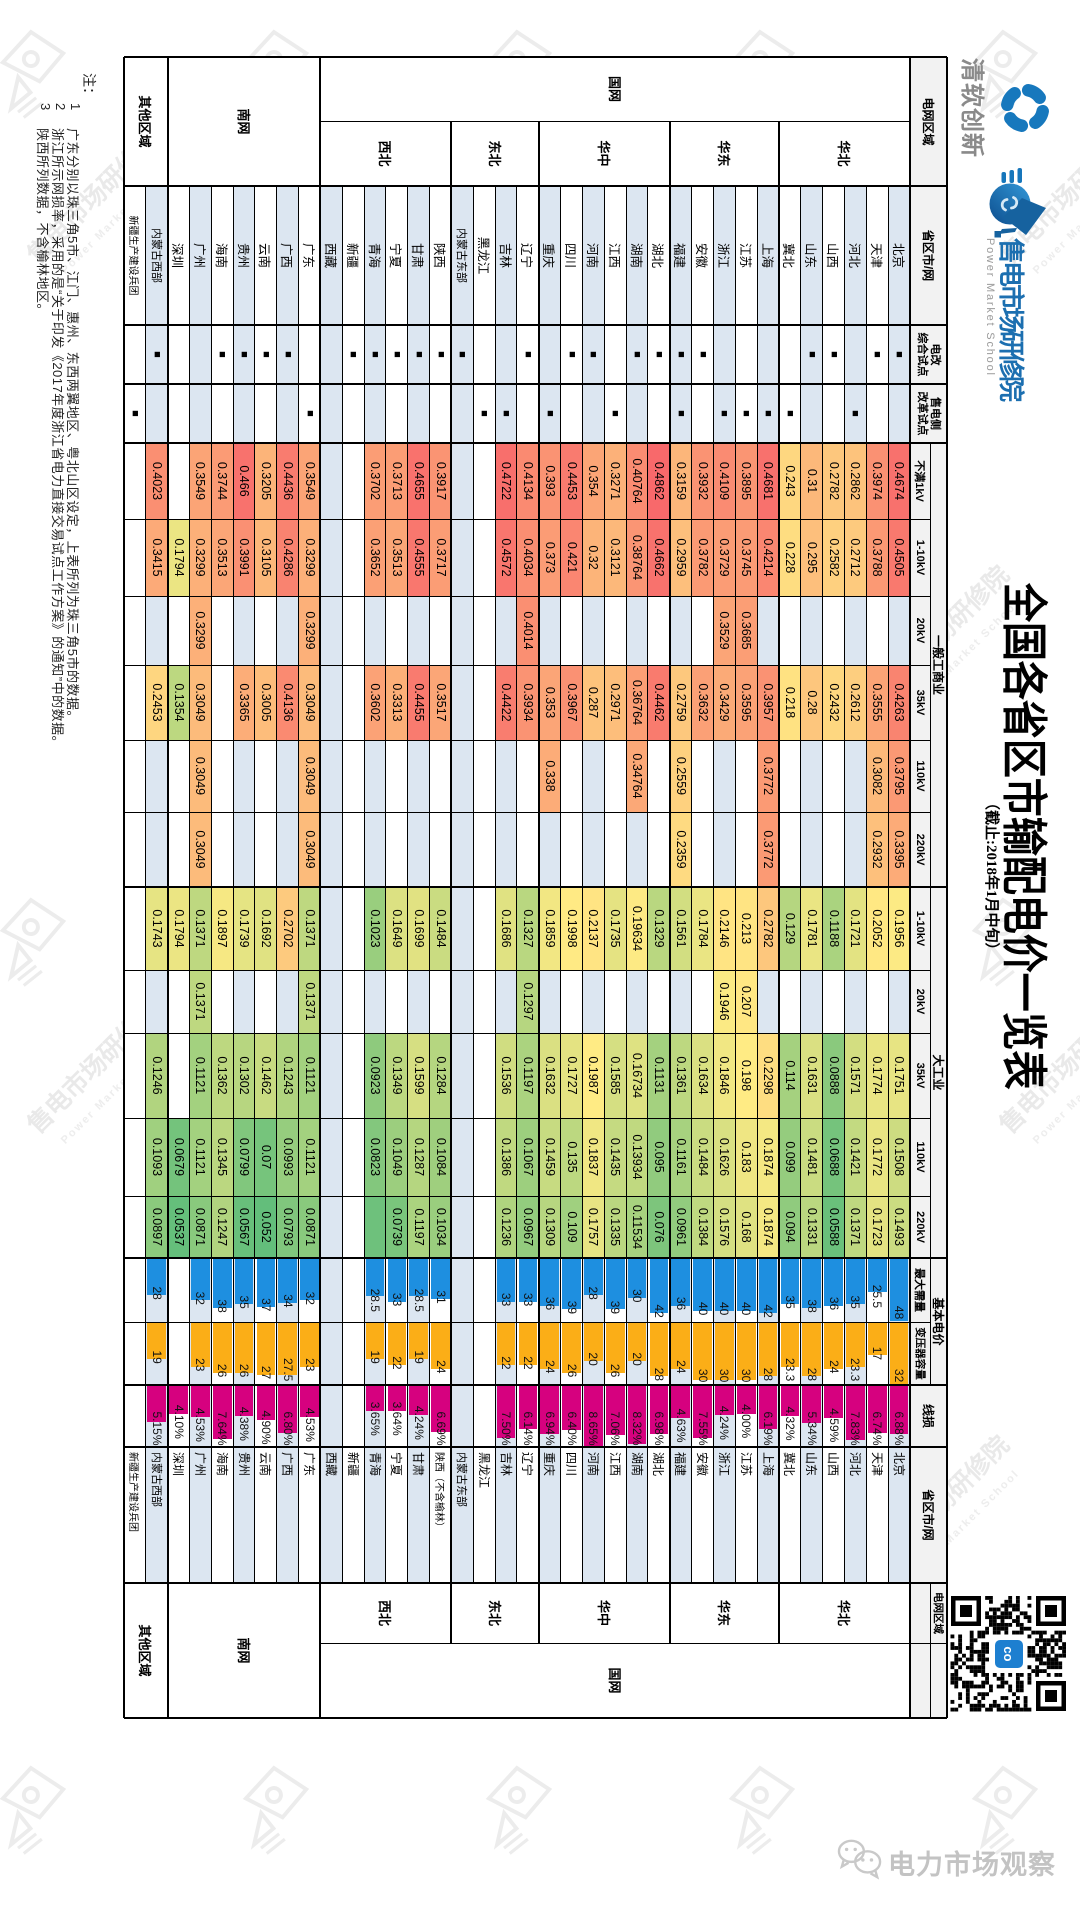 The height and width of the screenshot is (1907, 1080). Describe the element at coordinates (1008, 1653) in the screenshot. I see `svg-text: co` at that location.